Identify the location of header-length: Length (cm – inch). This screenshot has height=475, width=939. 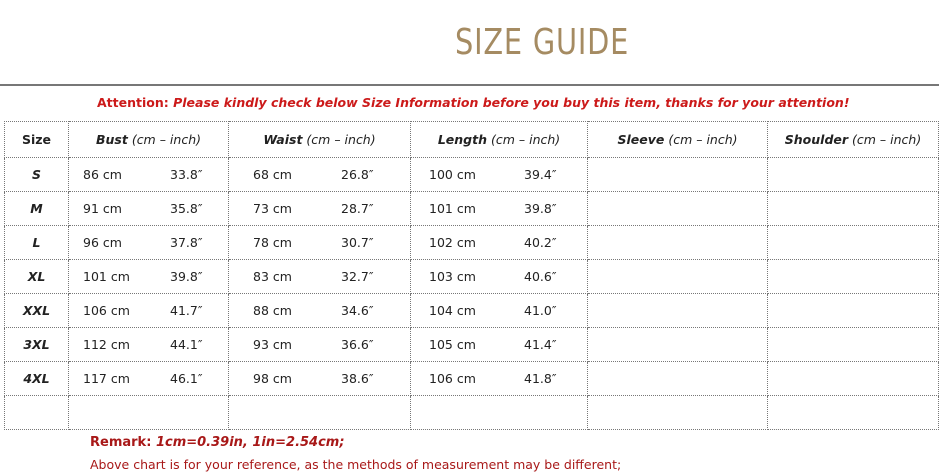
(499, 139).